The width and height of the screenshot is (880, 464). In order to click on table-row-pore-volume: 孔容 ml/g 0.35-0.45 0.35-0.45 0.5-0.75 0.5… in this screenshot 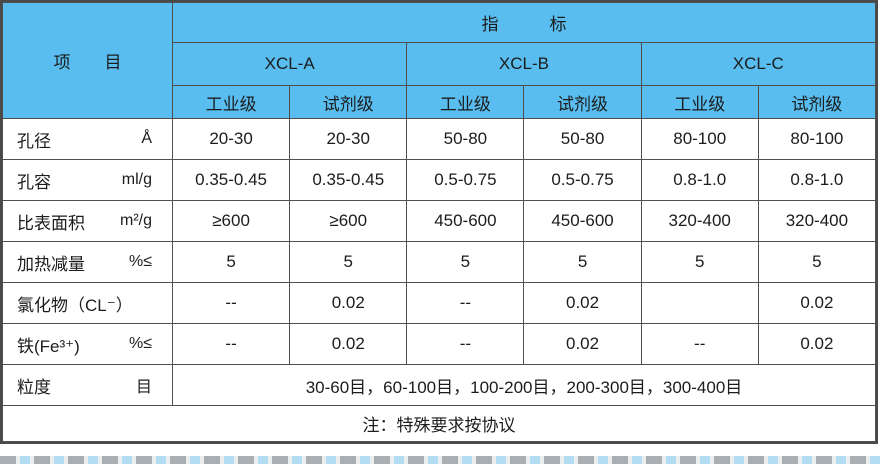, I will do `click(439, 180)`.